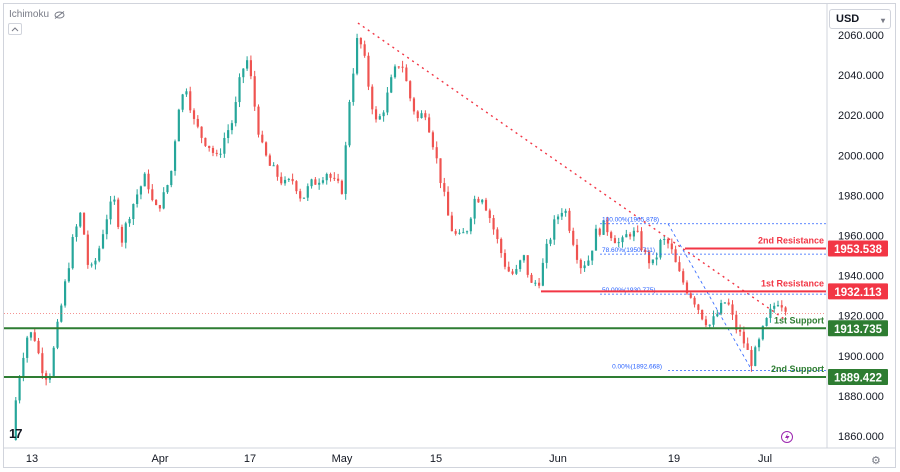 The width and height of the screenshot is (900, 472). I want to click on y-tick-label: 1960.000, so click(861, 237).